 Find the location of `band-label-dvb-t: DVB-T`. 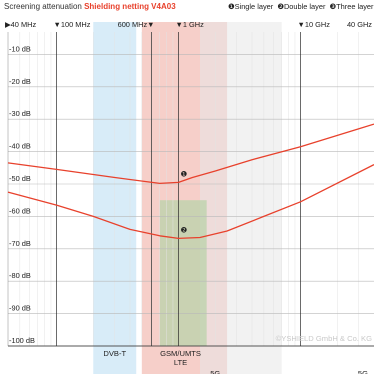

band-label-dvb-t: DVB-T is located at coordinates (114, 353).